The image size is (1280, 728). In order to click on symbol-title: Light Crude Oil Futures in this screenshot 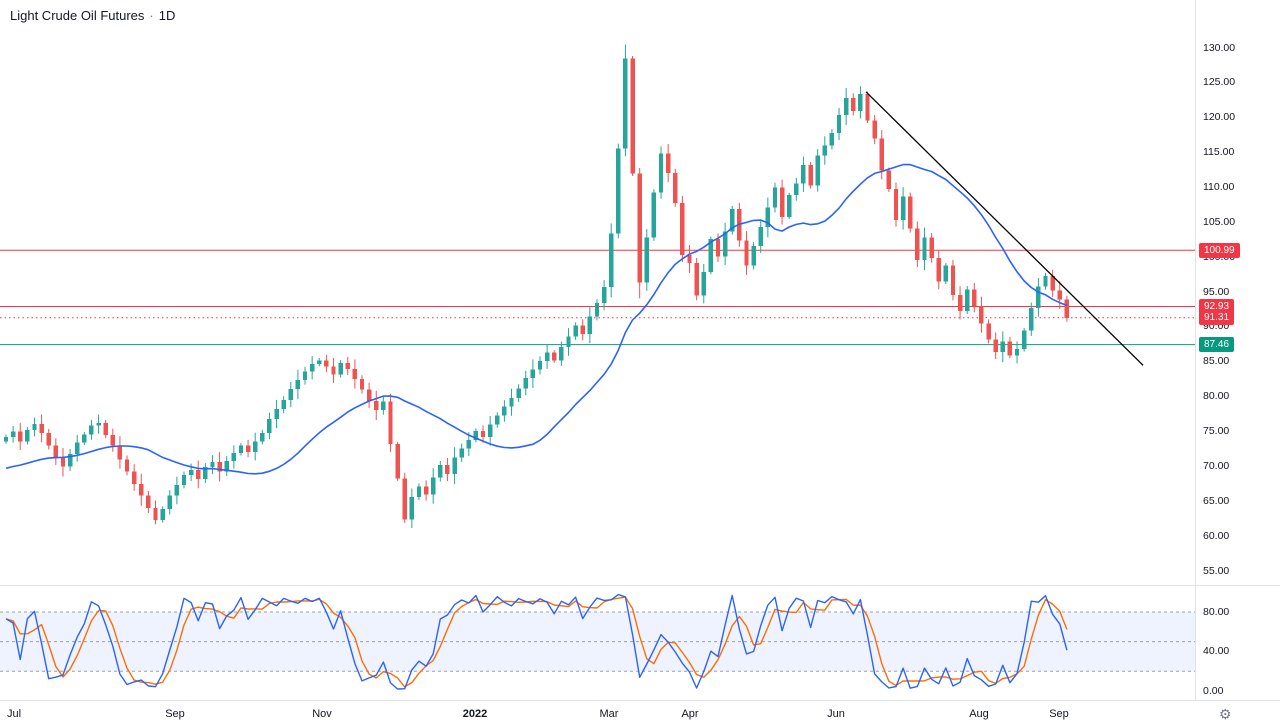, I will do `click(77, 15)`.